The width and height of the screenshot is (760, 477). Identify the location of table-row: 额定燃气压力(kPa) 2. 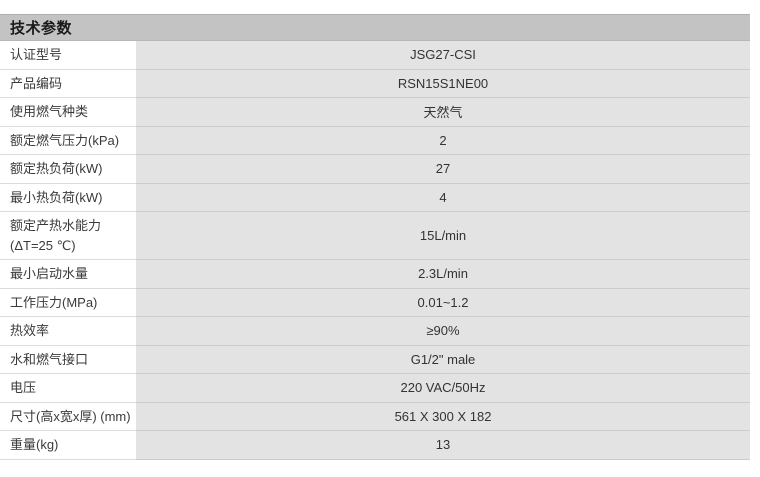
(375, 140).